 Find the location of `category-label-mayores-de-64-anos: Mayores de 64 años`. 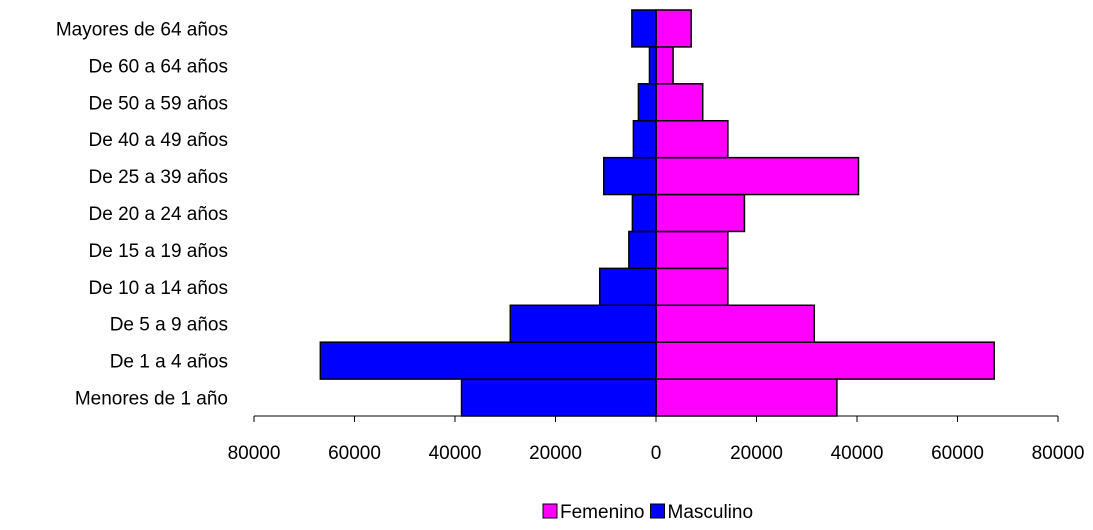

category-label-mayores-de-64-anos: Mayores de 64 años is located at coordinates (142, 29).